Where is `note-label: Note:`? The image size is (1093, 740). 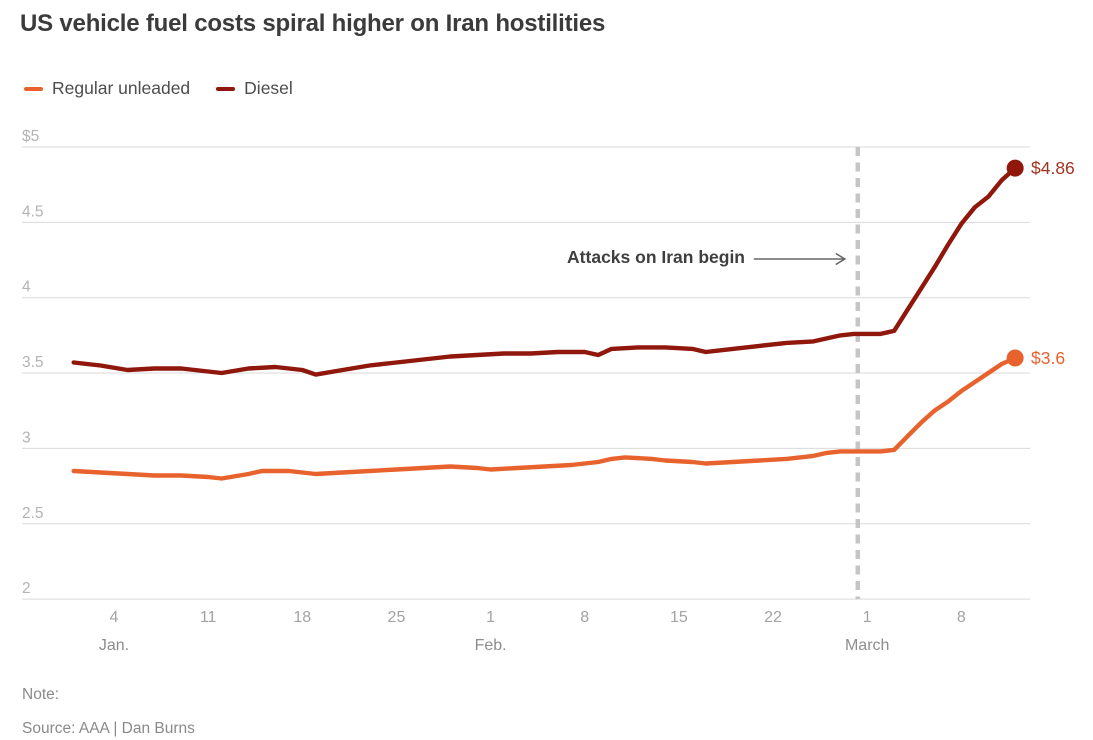 note-label: Note: is located at coordinates (41, 694).